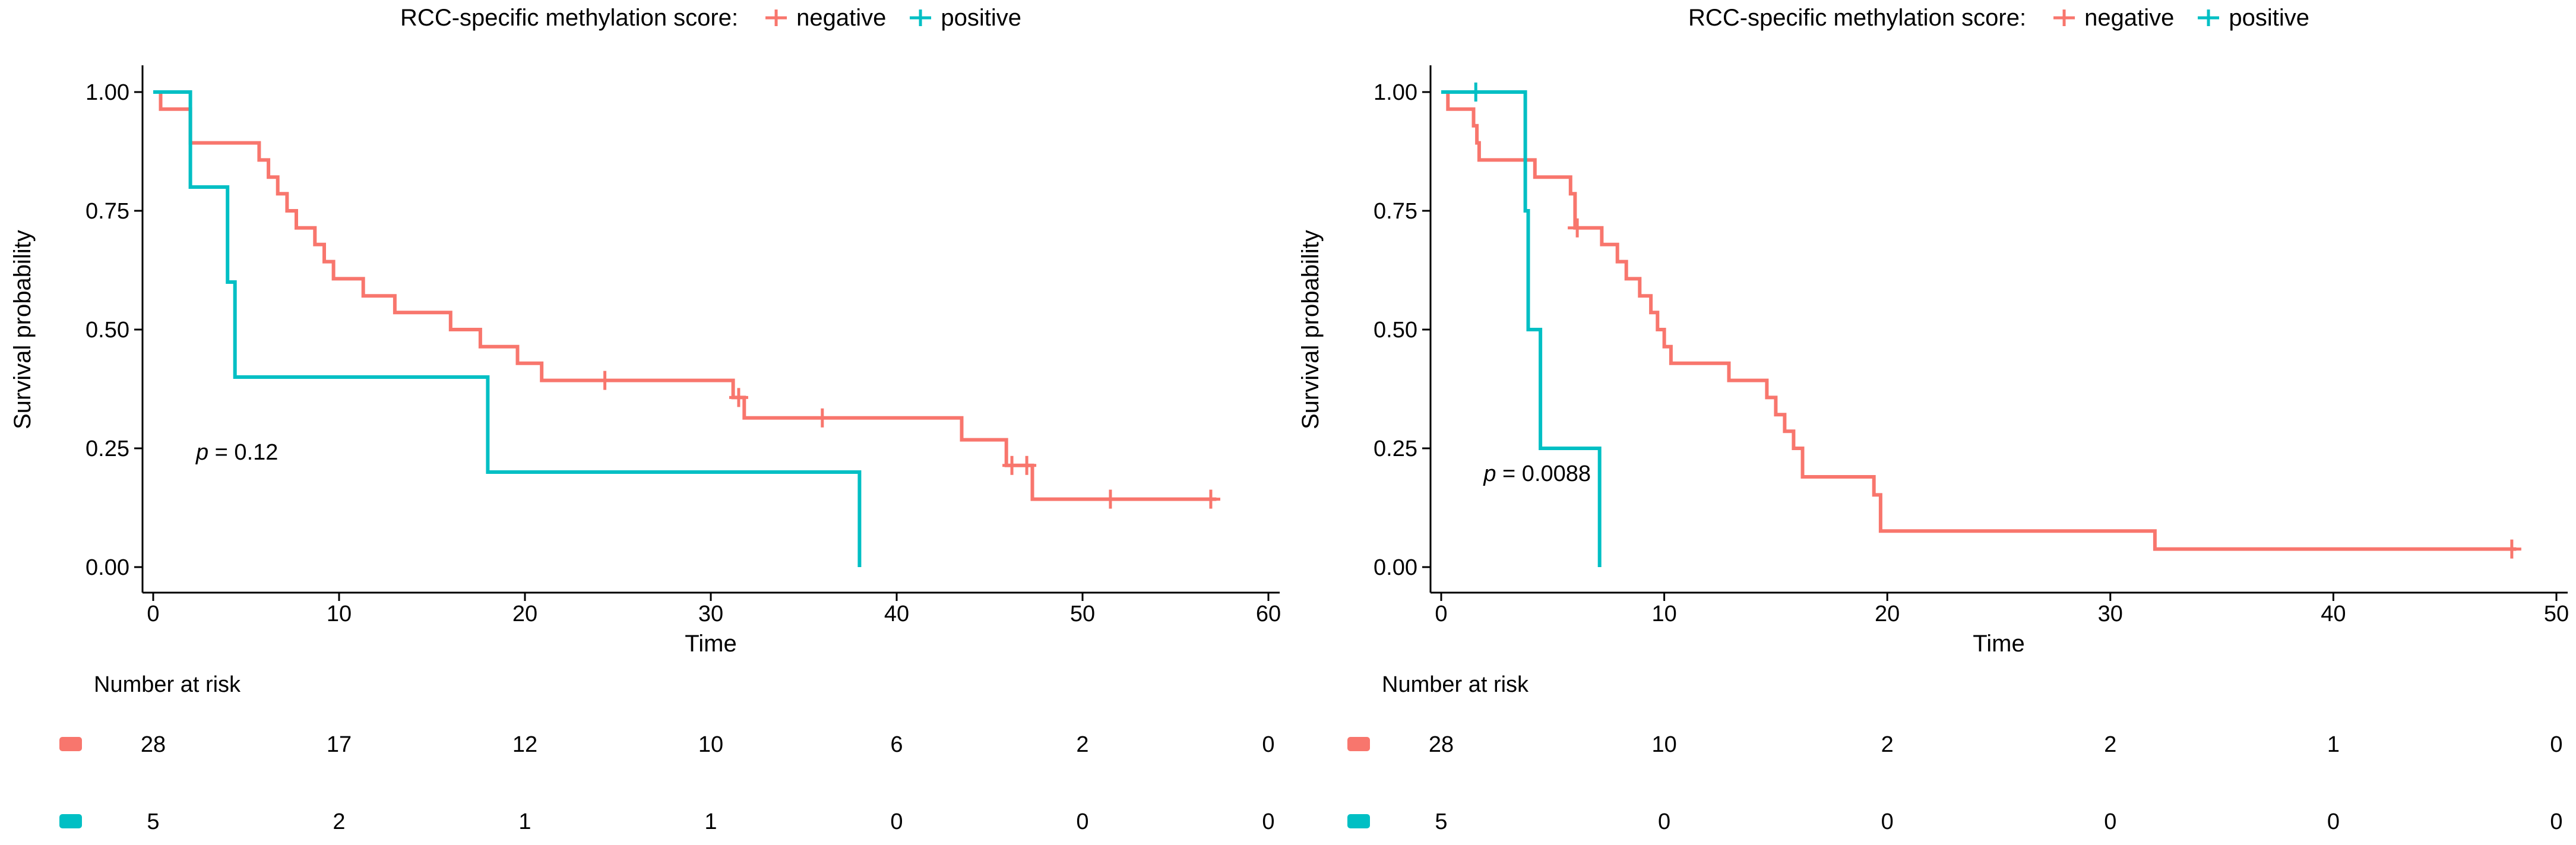 Image resolution: width=2576 pixels, height=845 pixels. I want to click on risk-count: 6, so click(896, 744).